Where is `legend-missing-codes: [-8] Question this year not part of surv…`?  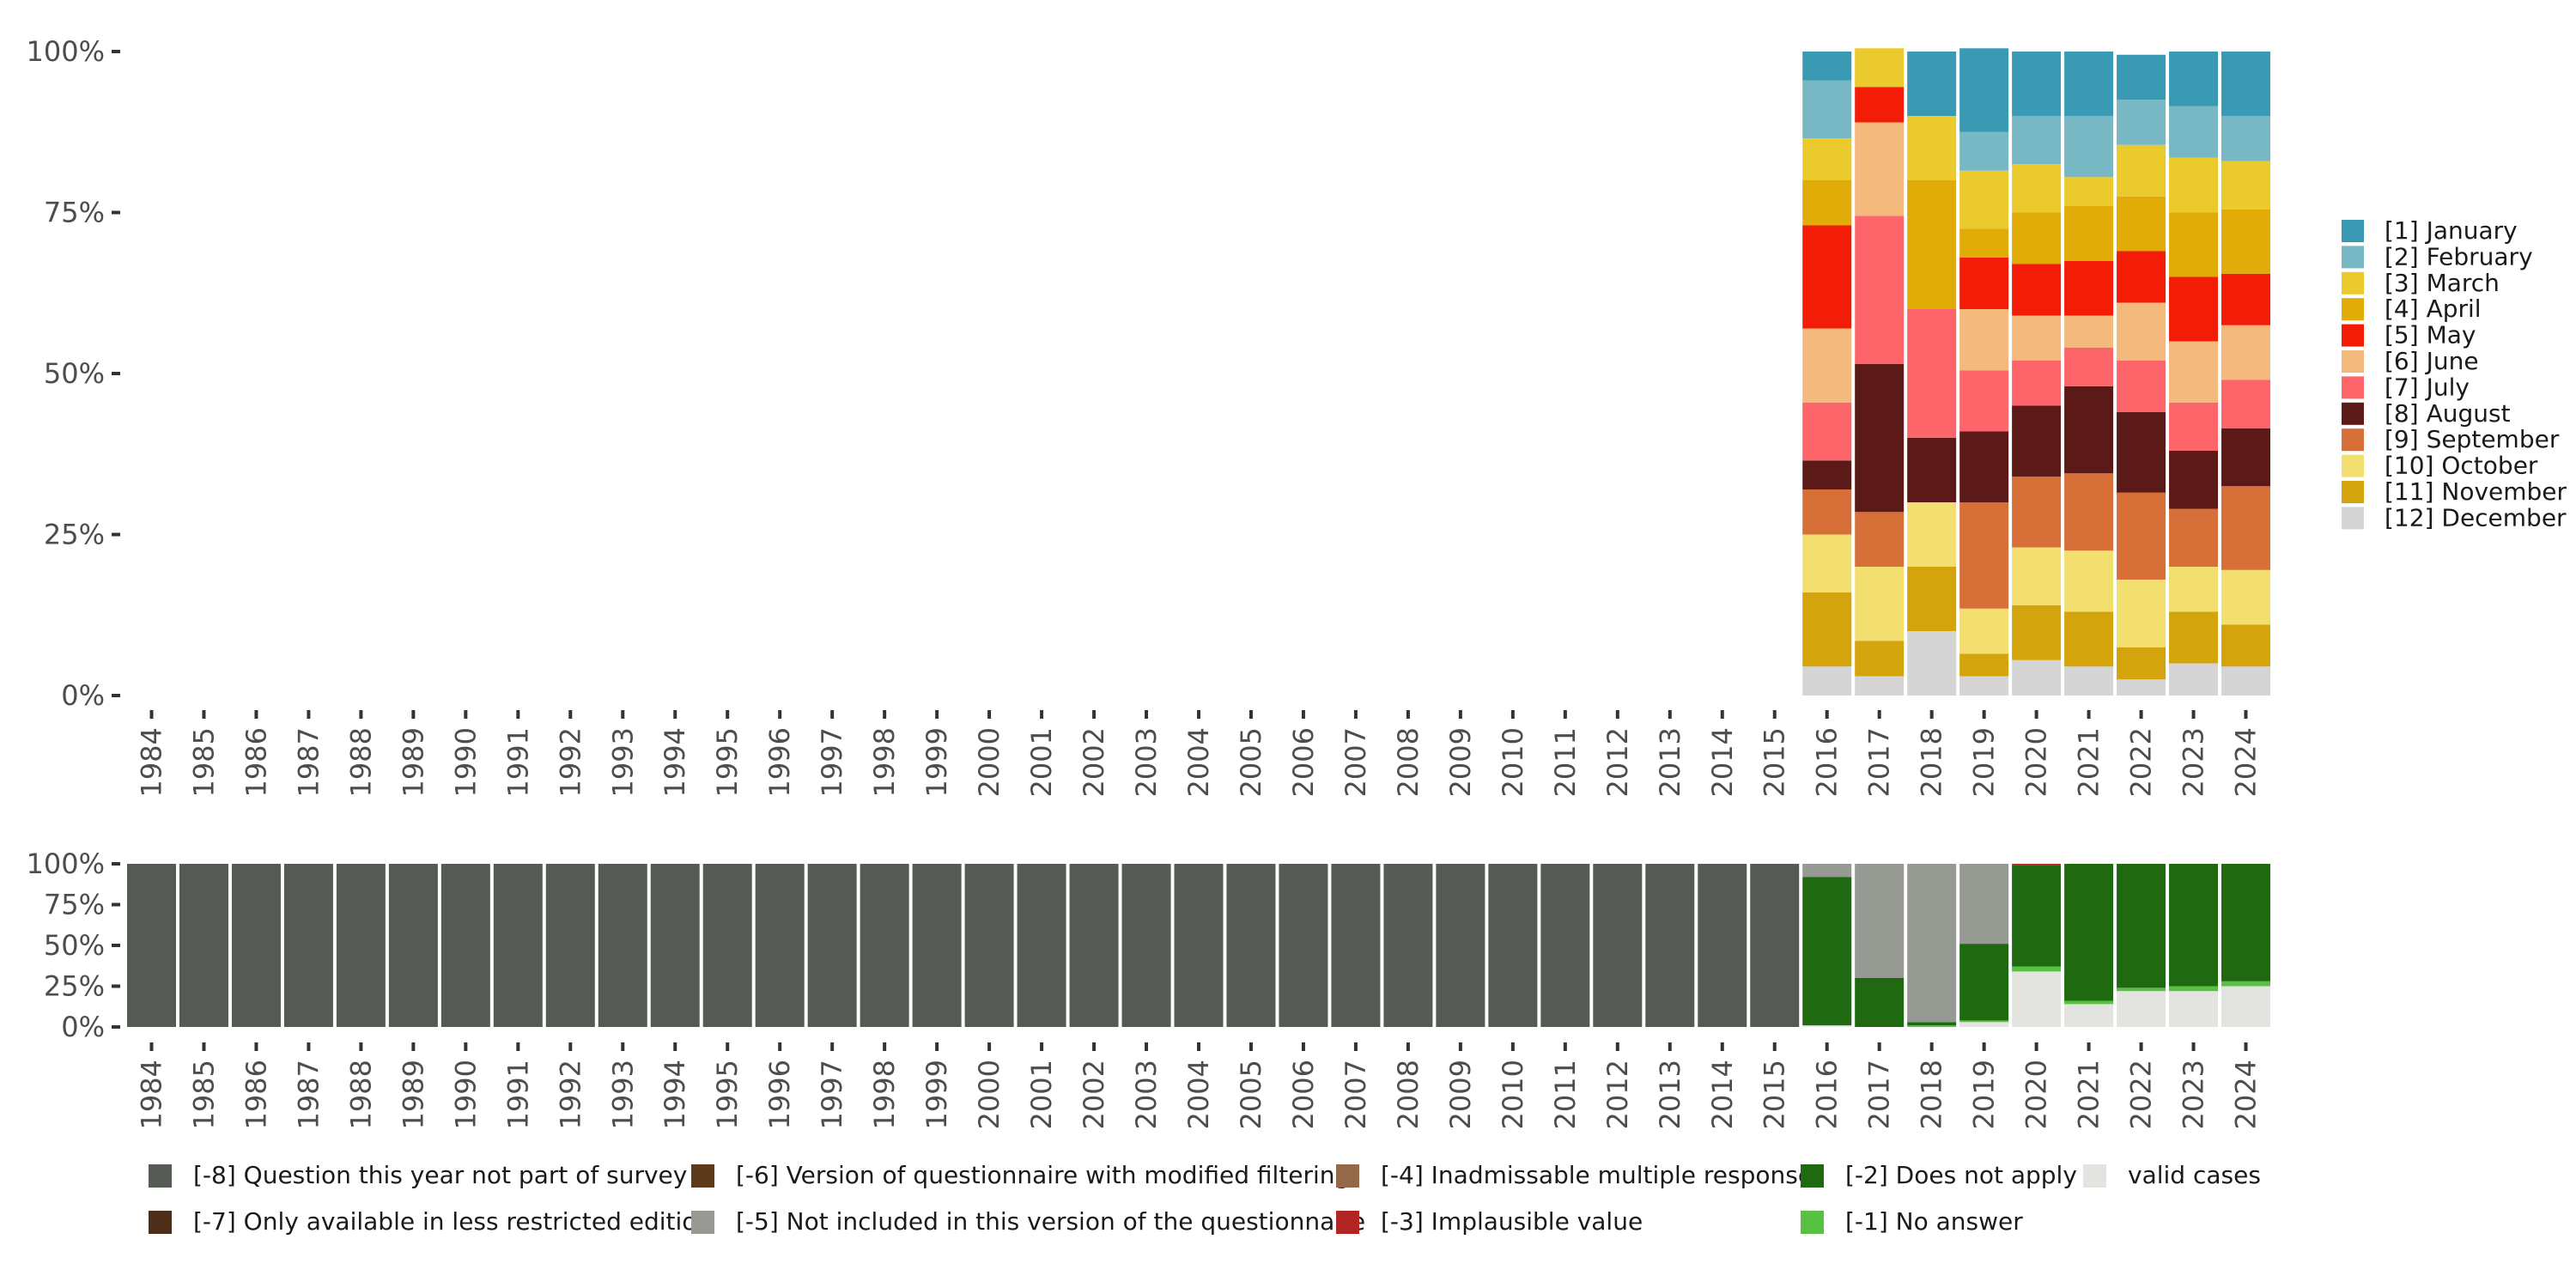
legend-missing-codes: [-8] Question this year not part of surv… is located at coordinates (1205, 1199).